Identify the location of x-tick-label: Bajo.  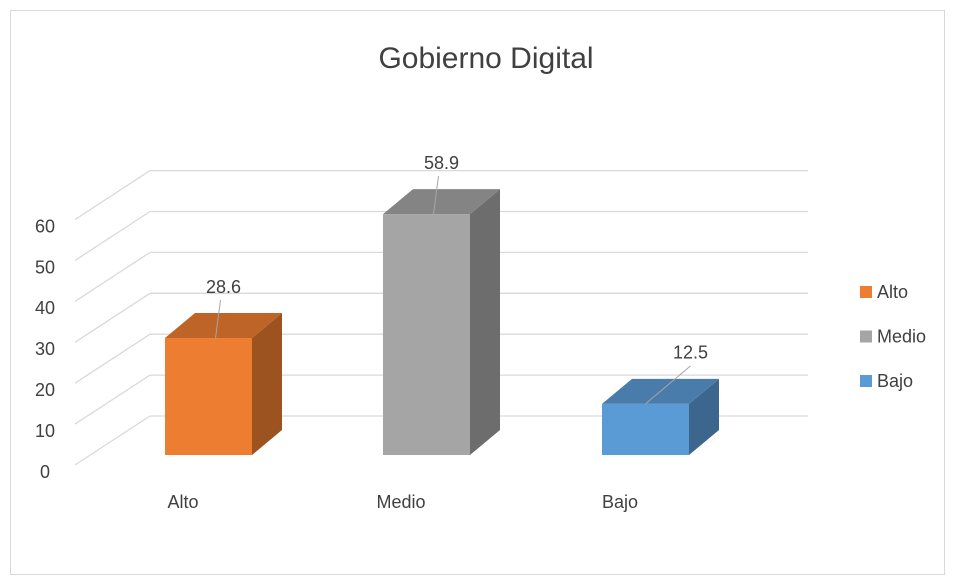
(620, 502).